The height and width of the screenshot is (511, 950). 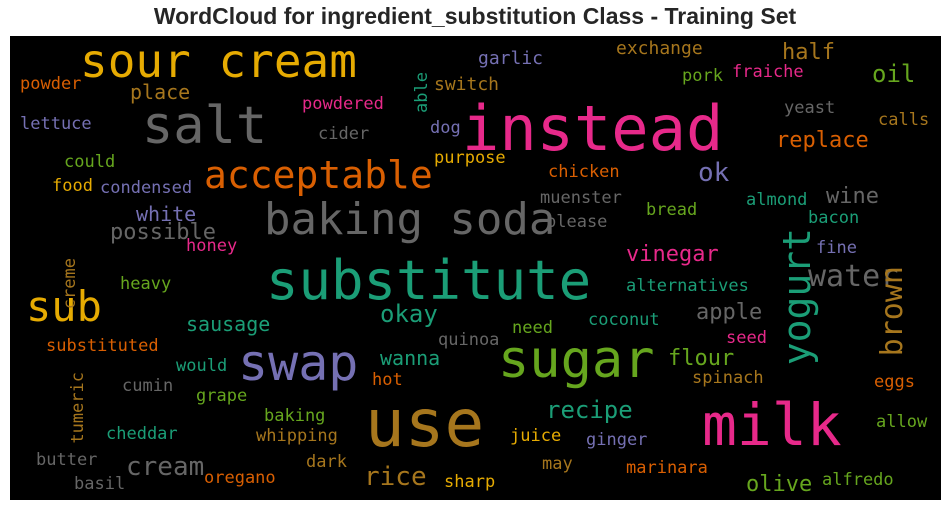 I want to click on word-able: able, so click(x=422, y=92).